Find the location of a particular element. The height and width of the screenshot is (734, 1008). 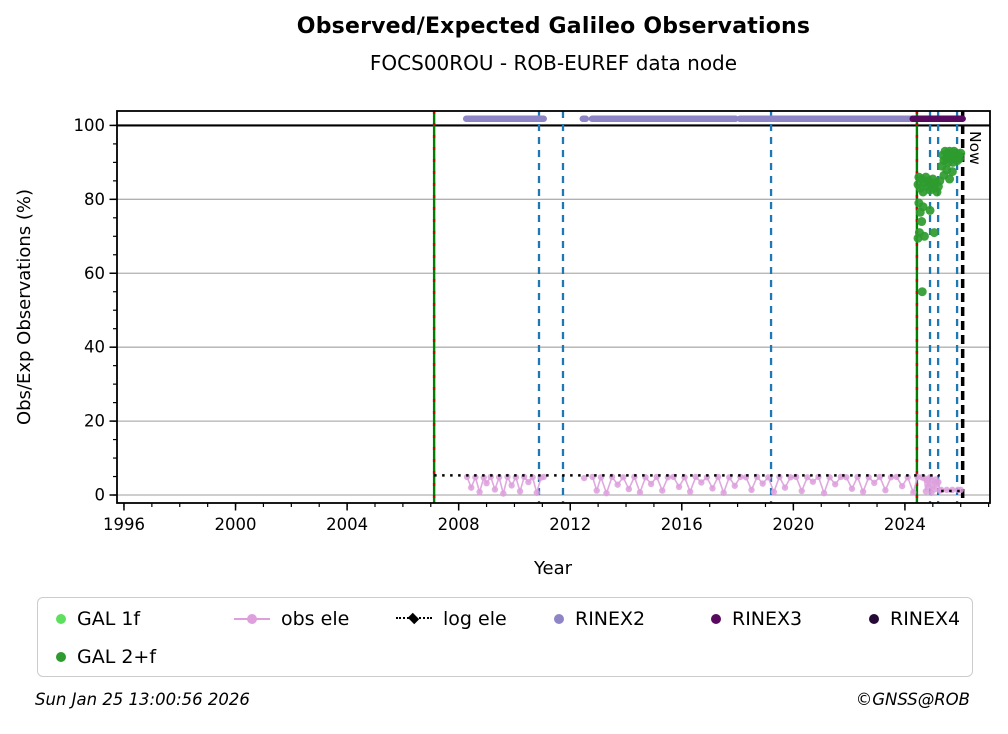

now-label: Now is located at coordinates (975, 148).